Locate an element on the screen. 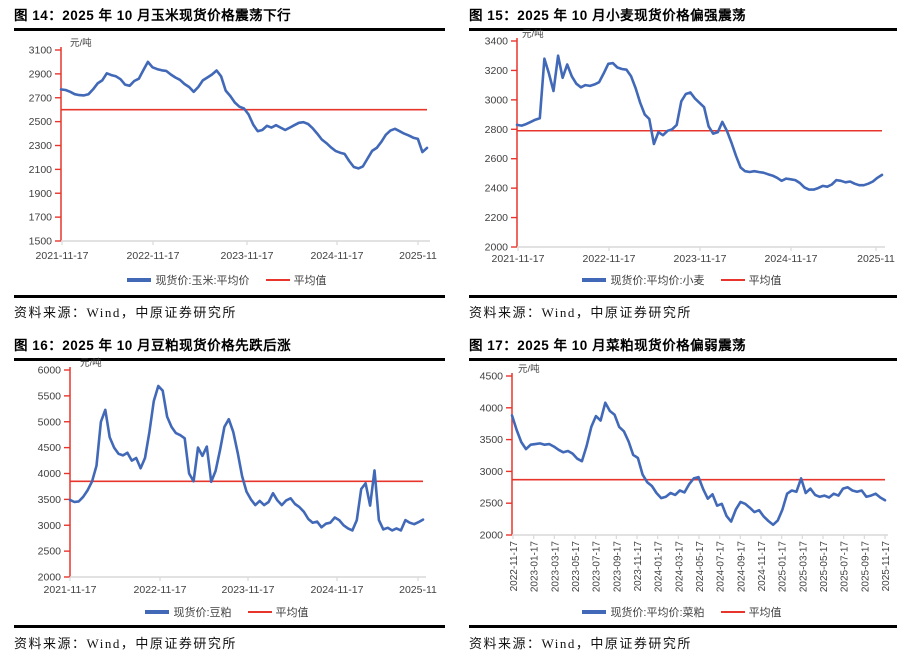 This screenshot has width=909, height=655. x-tick-label: 2025-07-17 is located at coordinates (845, 567).